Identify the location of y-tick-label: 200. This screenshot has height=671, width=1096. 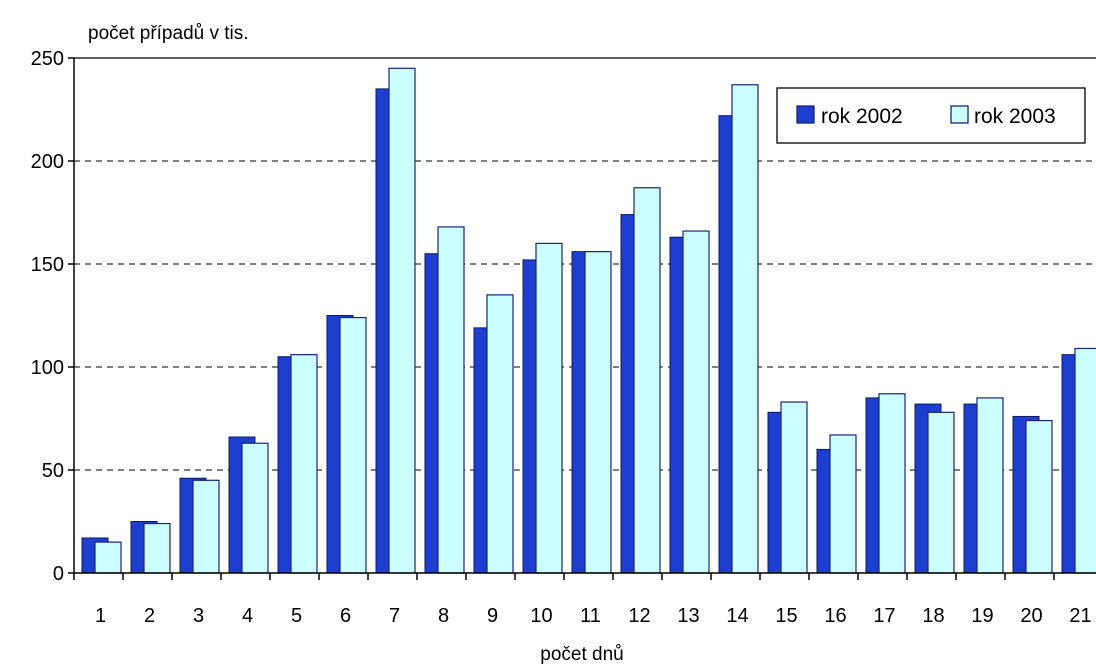
(47, 162).